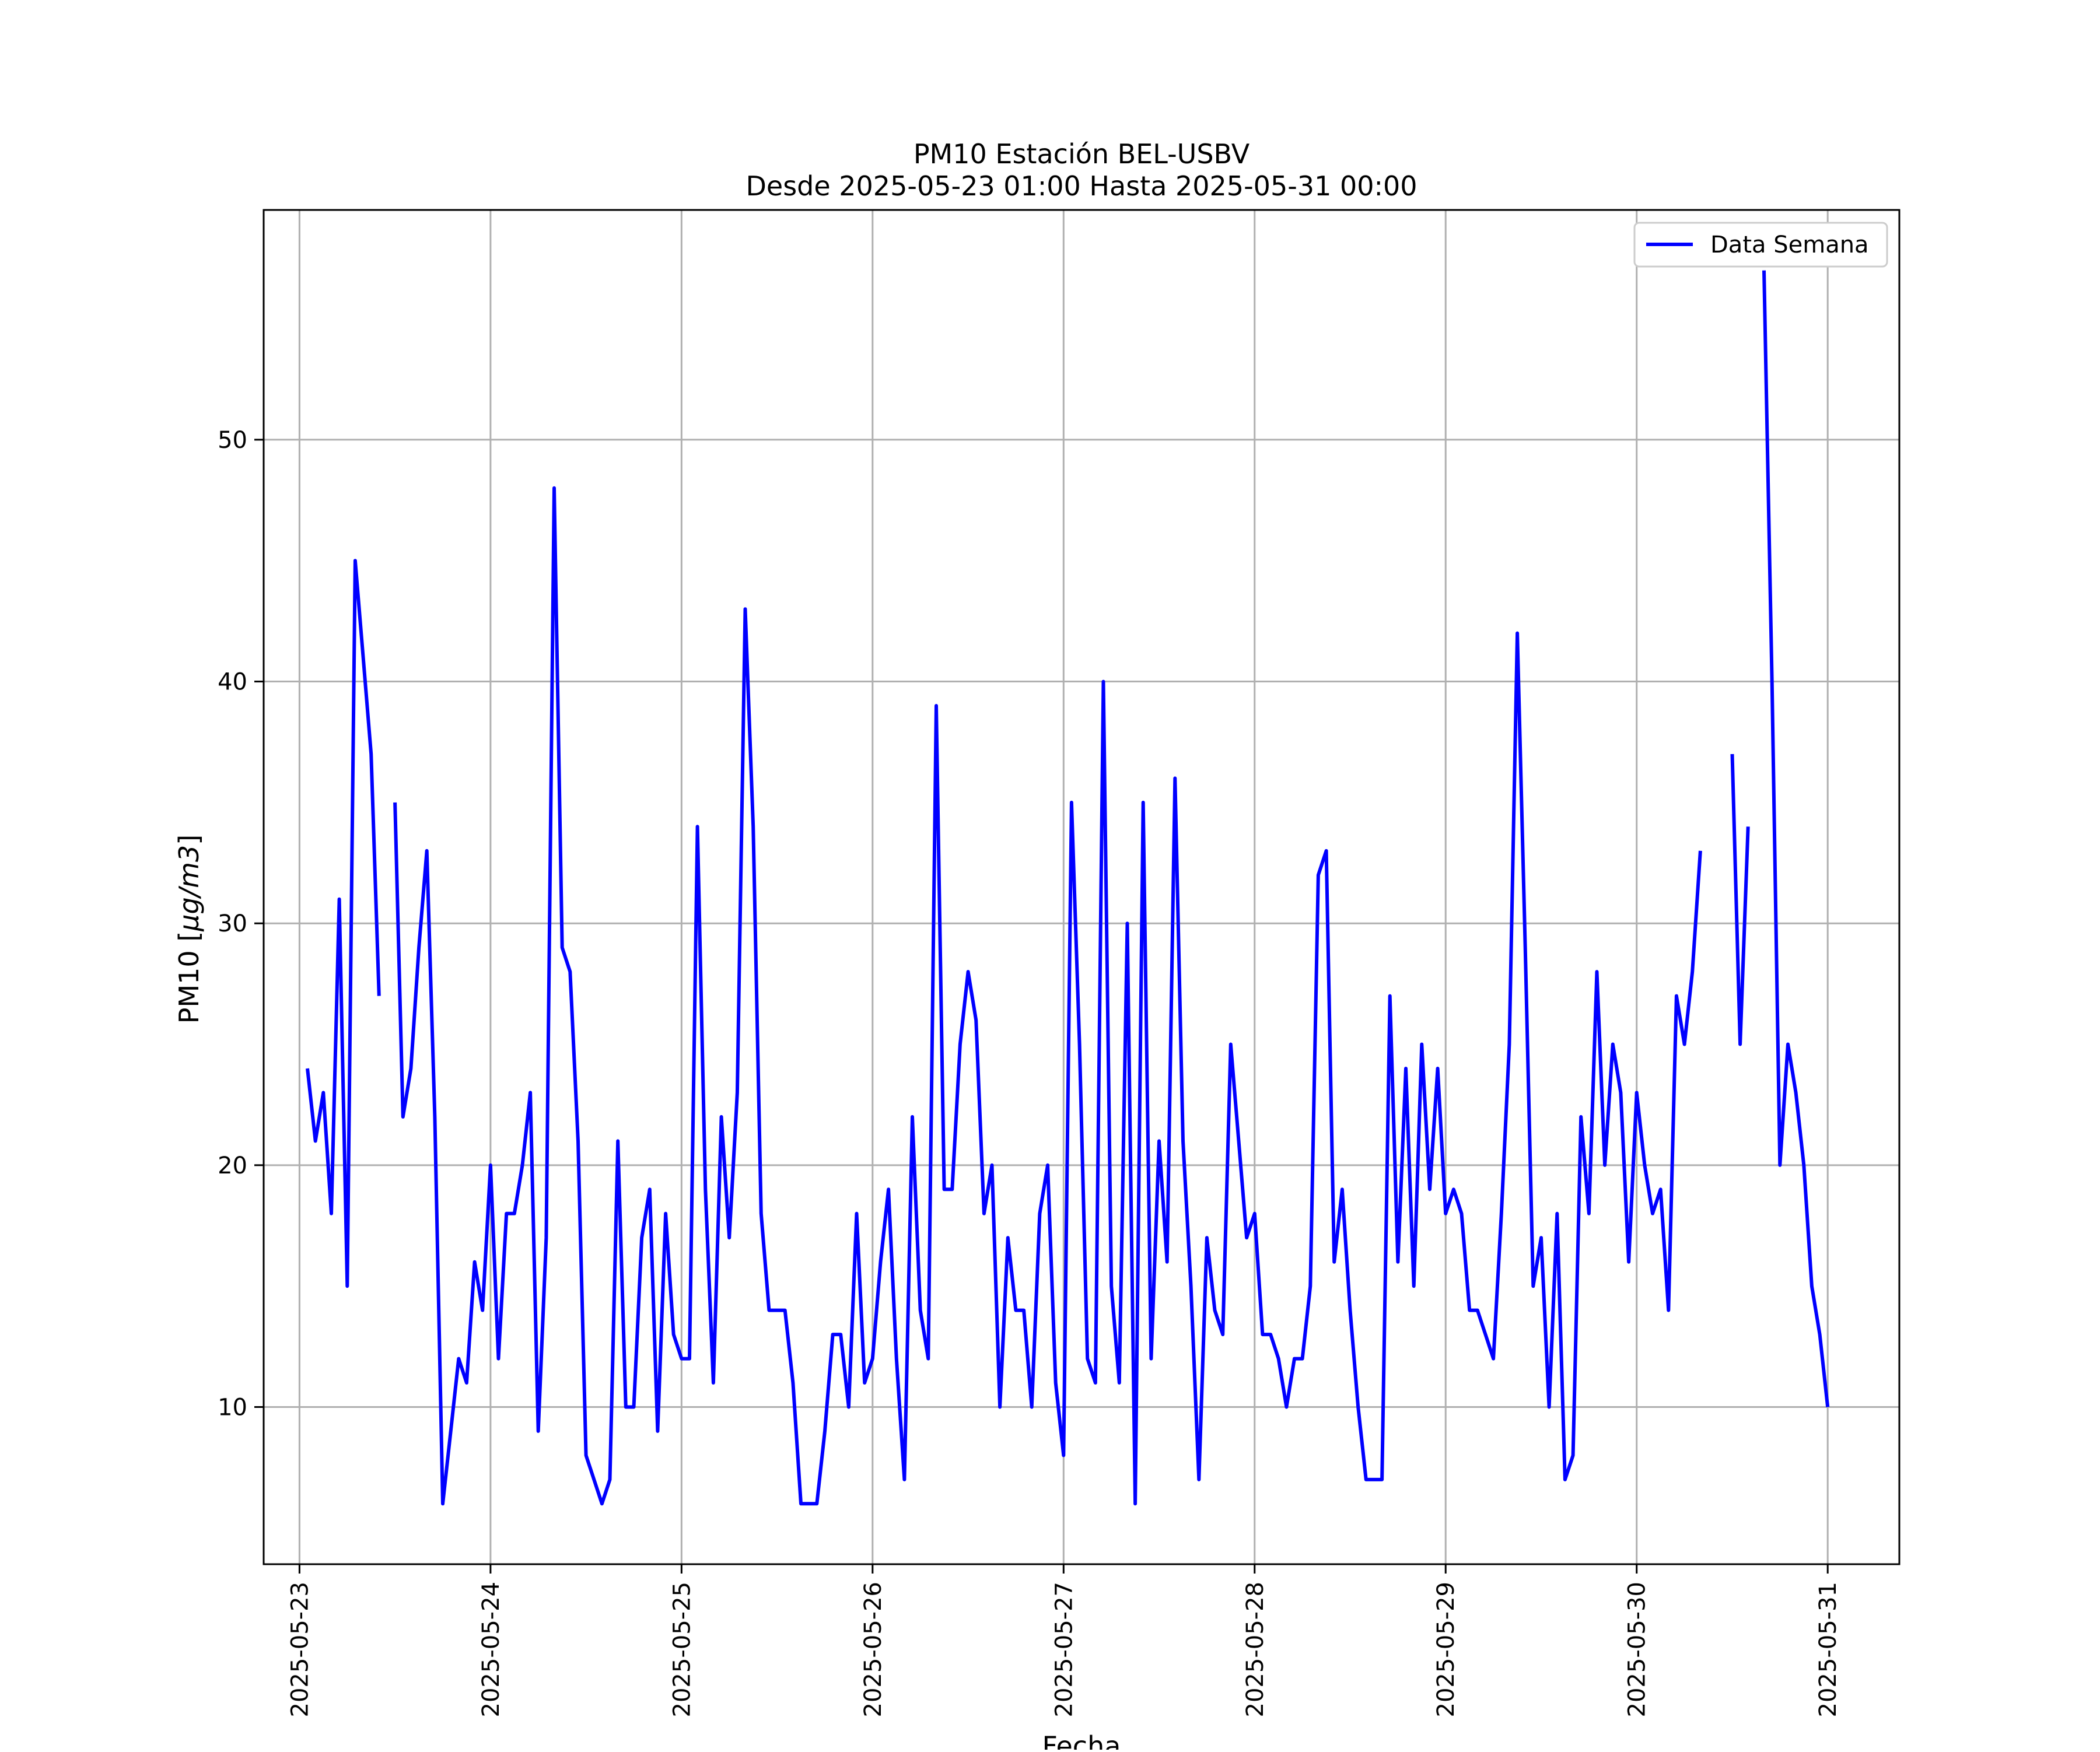  What do you see at coordinates (681, 1649) in the screenshot?
I see `x-tick-label: 2025-05-25` at bounding box center [681, 1649].